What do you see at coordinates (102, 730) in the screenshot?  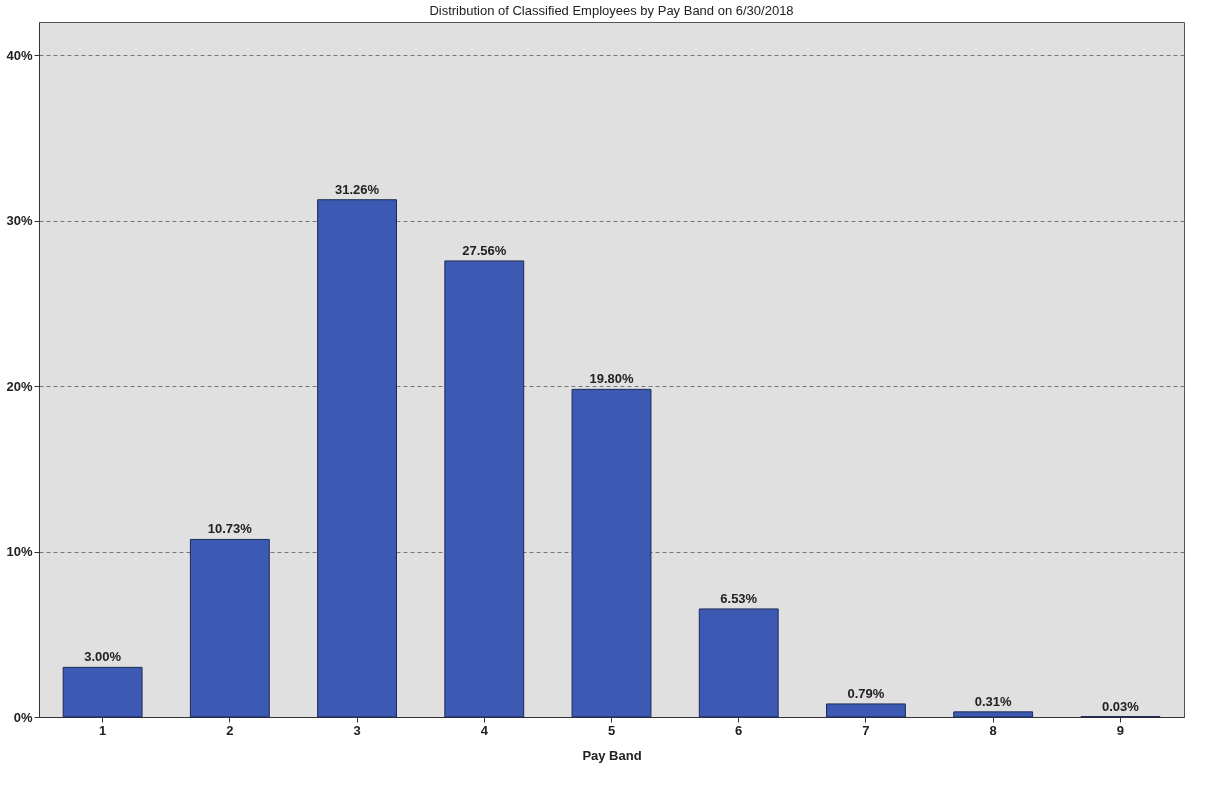 I see `x-tick-label: 1` at bounding box center [102, 730].